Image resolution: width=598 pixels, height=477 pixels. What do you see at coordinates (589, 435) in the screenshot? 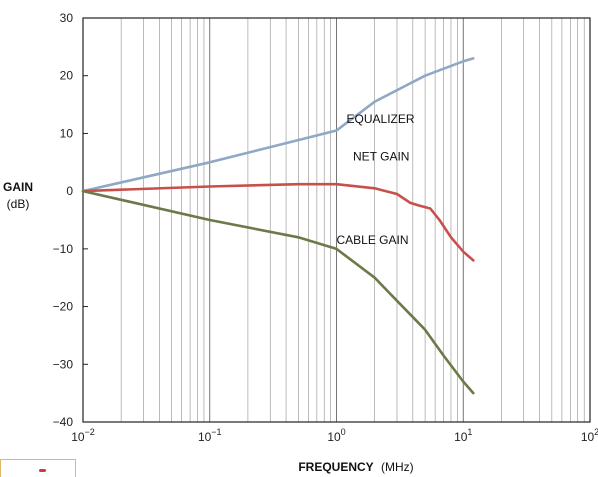
I see `x-tick-label: 10²` at bounding box center [589, 435].